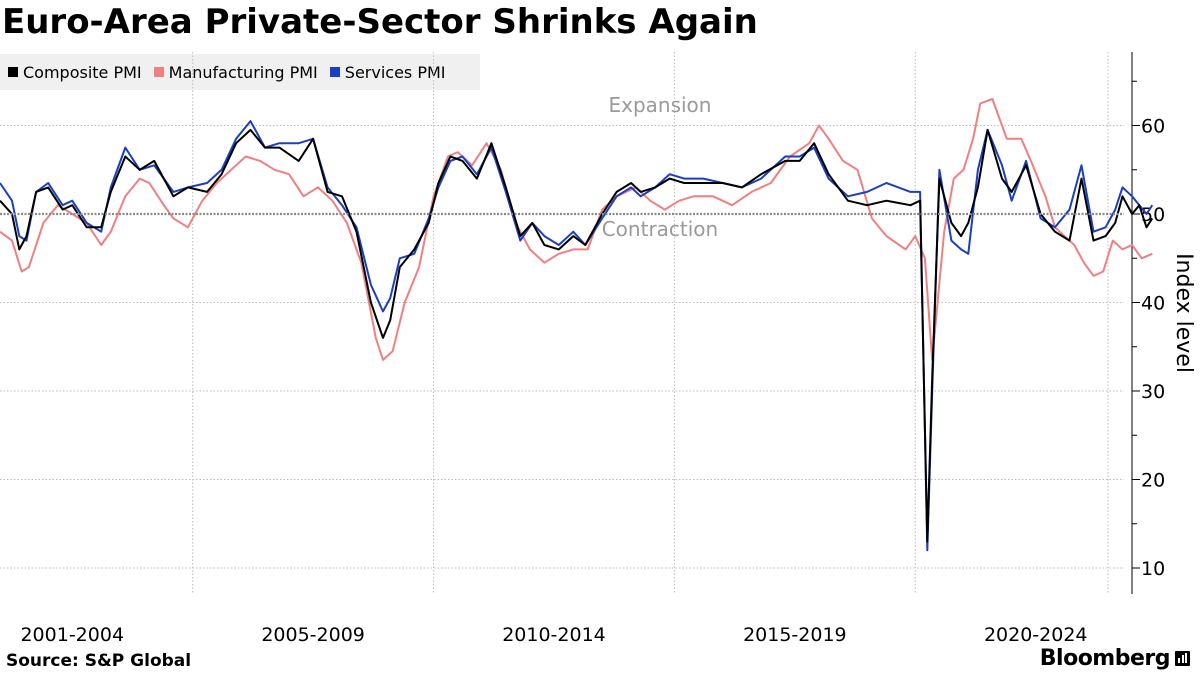 This screenshot has height=675, width=1200. What do you see at coordinates (1105, 658) in the screenshot?
I see `bloomberg-wordmark: Bloomberg` at bounding box center [1105, 658].